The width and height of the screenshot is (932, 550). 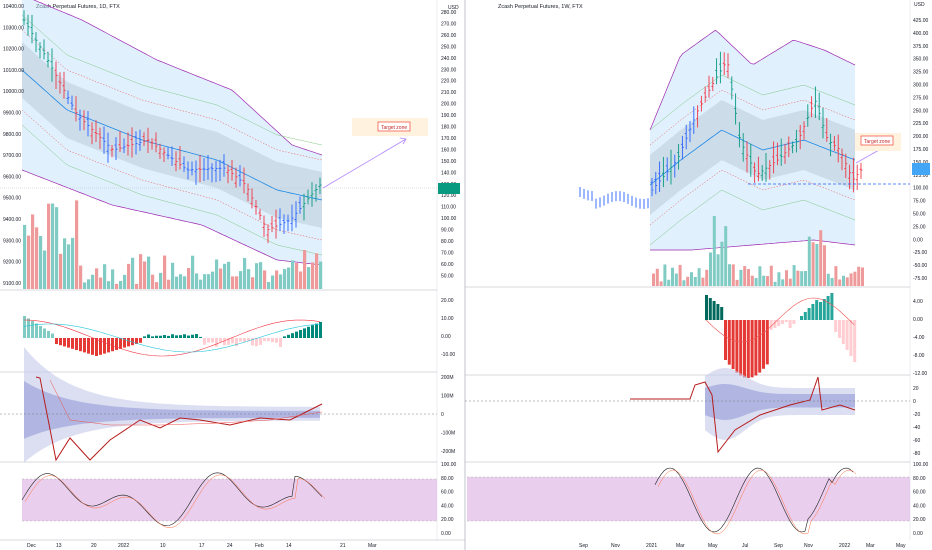 What do you see at coordinates (919, 506) in the screenshot?
I see `right-stoch-tick: 40.00` at bounding box center [919, 506].